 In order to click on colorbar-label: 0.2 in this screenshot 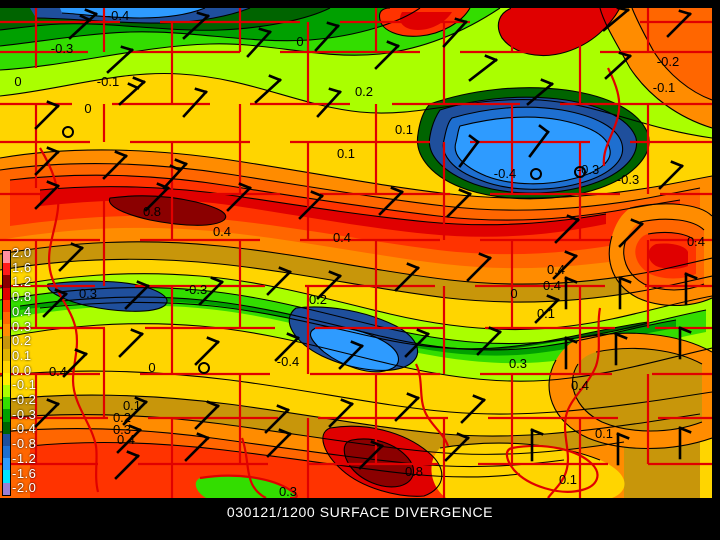, I will do `click(22, 341)`.